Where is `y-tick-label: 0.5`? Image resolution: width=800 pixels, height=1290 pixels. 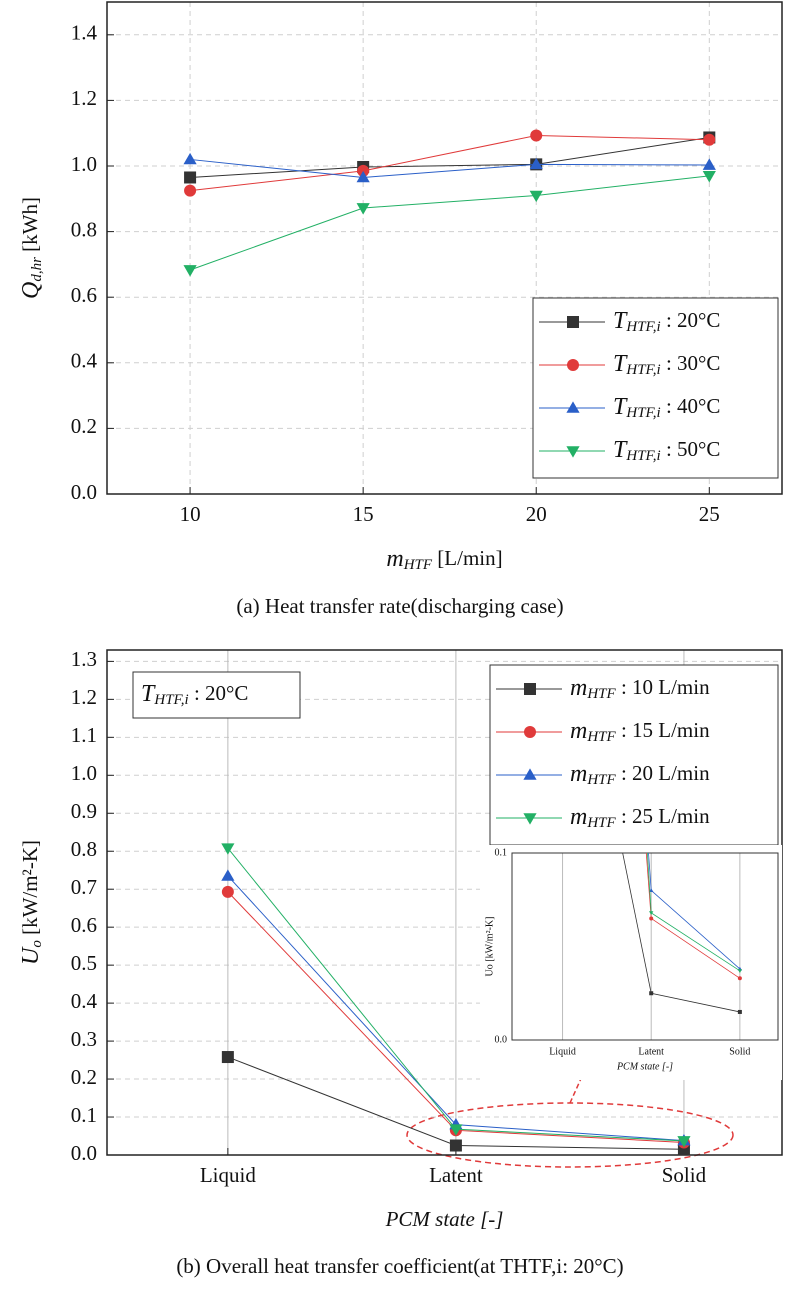 y-tick-label: 0.5 is located at coordinates (84, 963).